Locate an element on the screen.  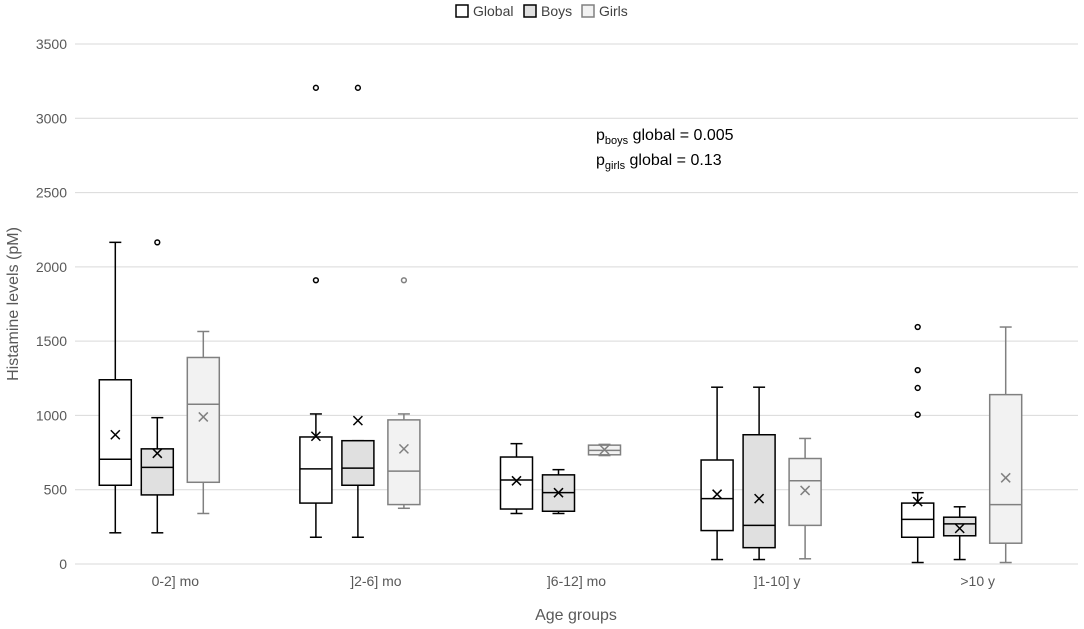
y-tick-label: 500 is located at coordinates (56, 490).